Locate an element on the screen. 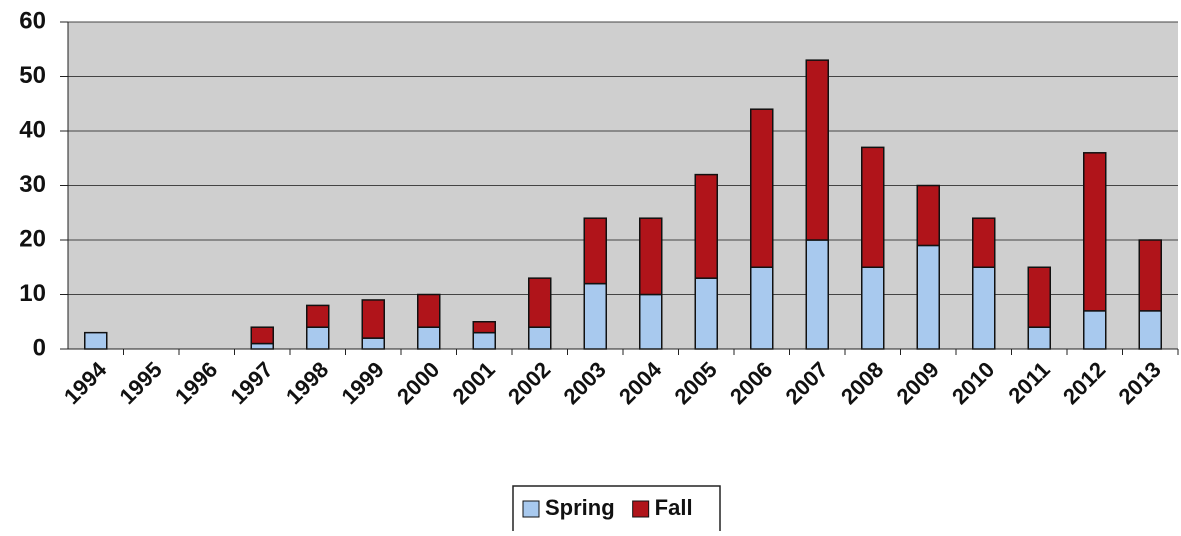  x-tick-label: 1999 is located at coordinates (362, 383).